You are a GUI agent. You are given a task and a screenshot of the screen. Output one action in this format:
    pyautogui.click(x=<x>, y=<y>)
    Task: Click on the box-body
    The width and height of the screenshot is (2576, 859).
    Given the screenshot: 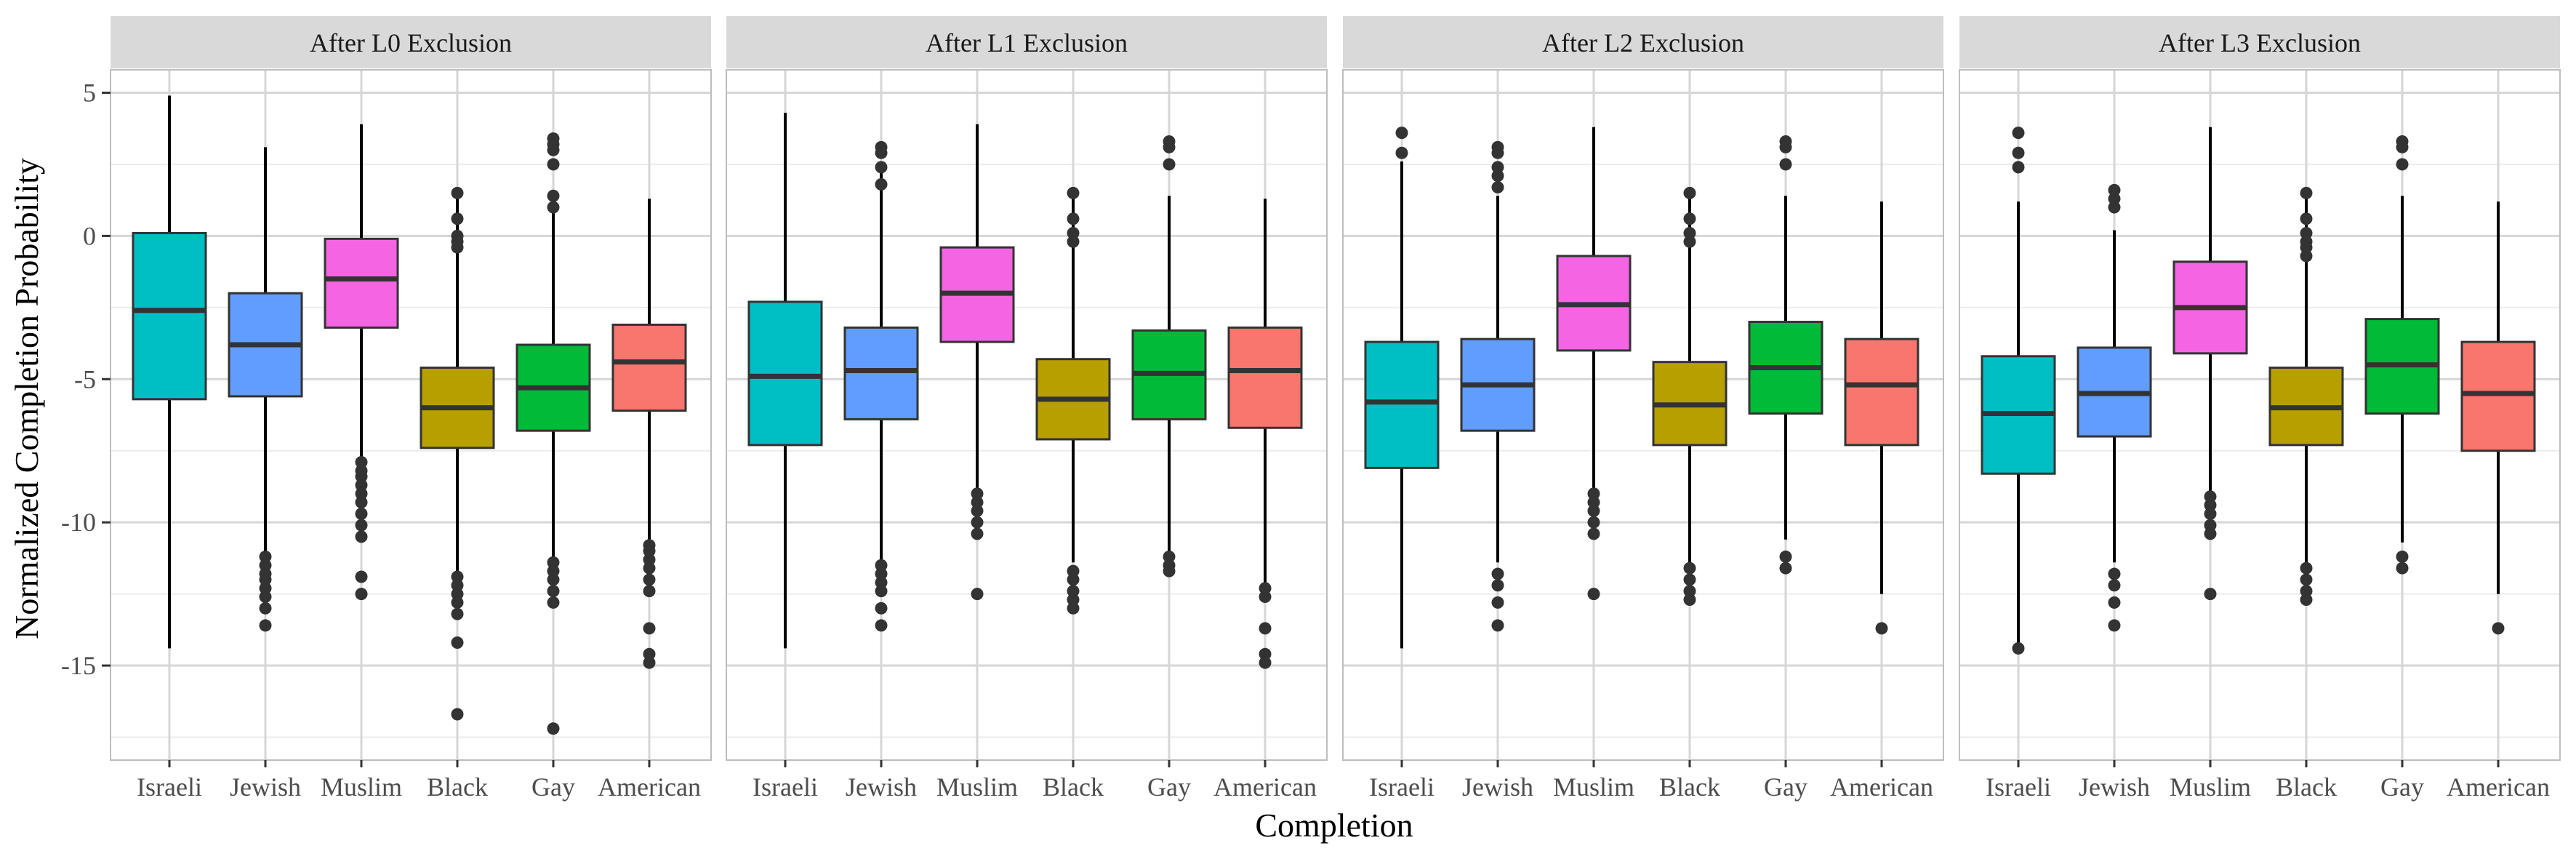 What is the action you would take?
    pyautogui.click(x=649, y=367)
    